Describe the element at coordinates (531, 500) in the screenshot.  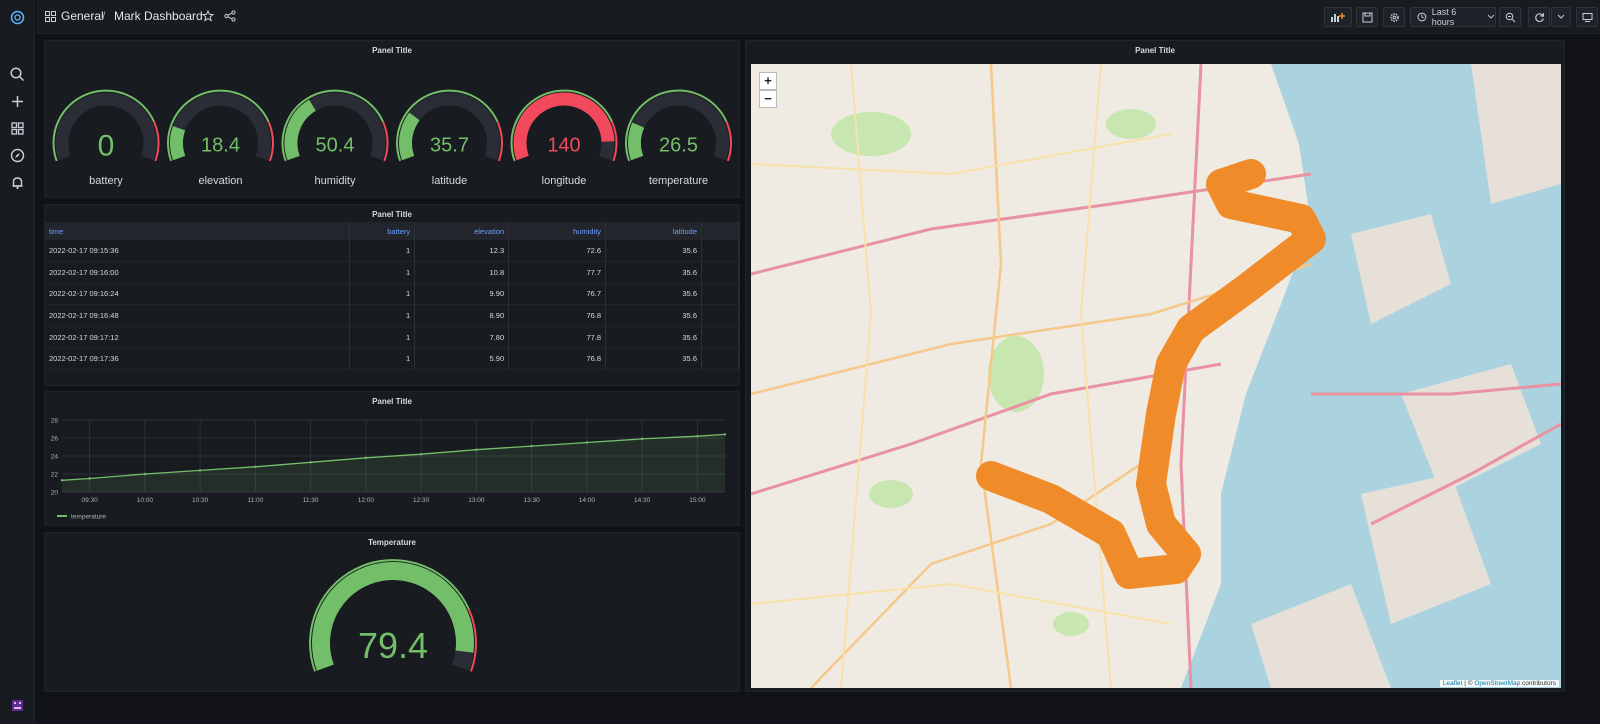
I see `x-tick-label: 13:30` at that location.